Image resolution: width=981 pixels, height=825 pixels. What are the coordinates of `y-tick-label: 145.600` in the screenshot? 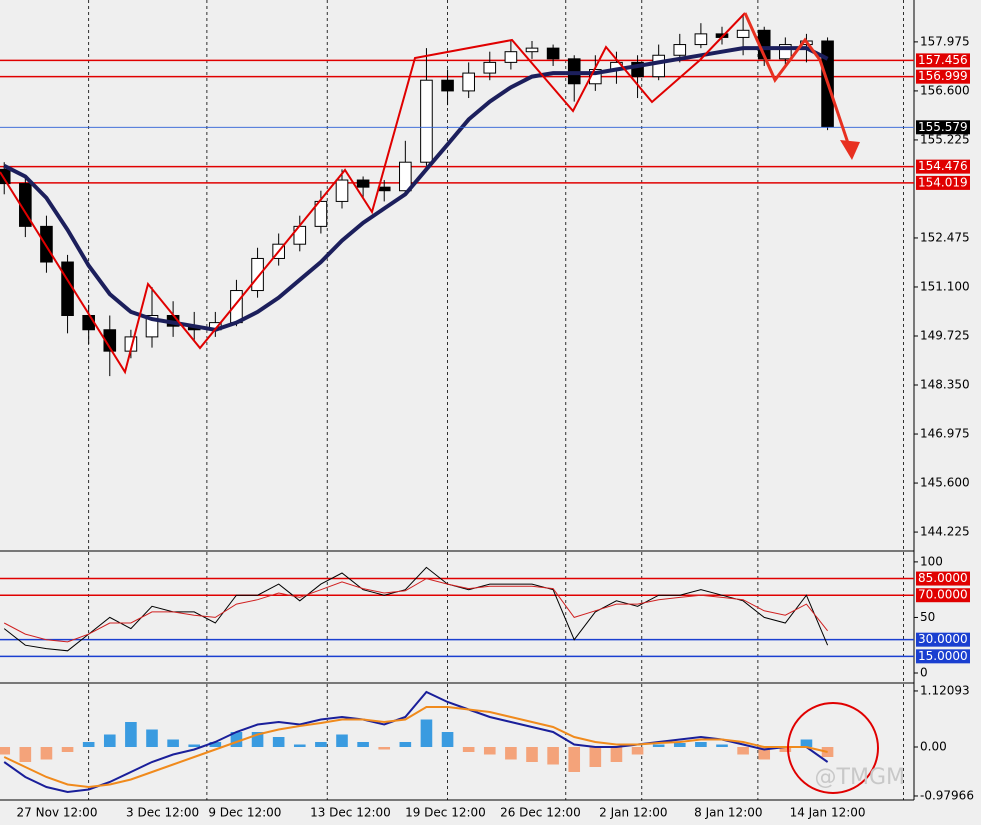 It's located at (945, 483).